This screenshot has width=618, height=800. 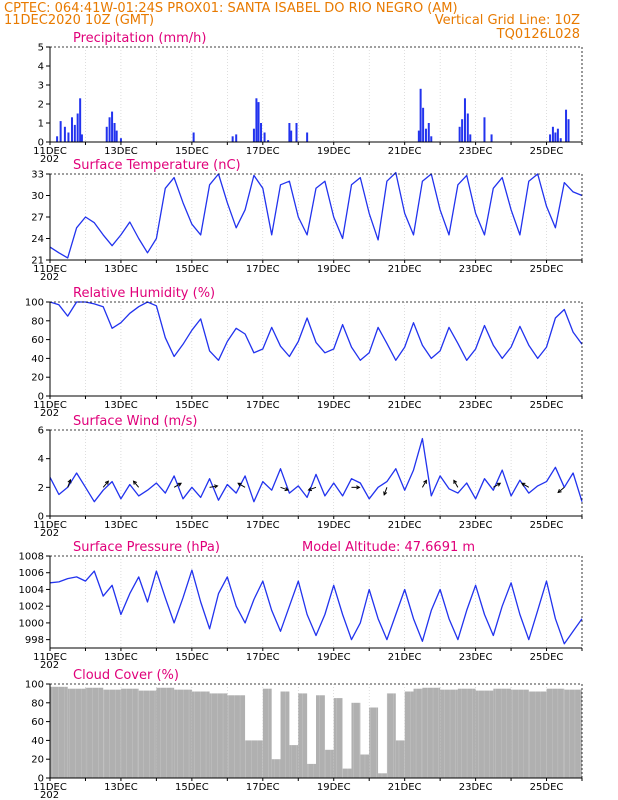 I want to click on y-tick-label: 2, so click(x=41, y=488).